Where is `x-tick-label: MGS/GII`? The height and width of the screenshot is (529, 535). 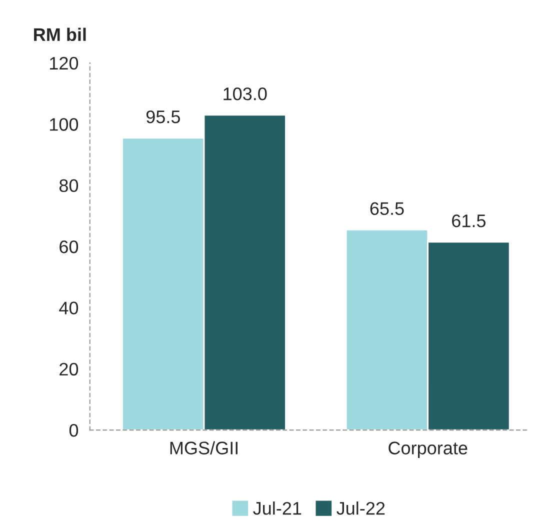
x-tick-label: MGS/GII is located at coordinates (204, 447).